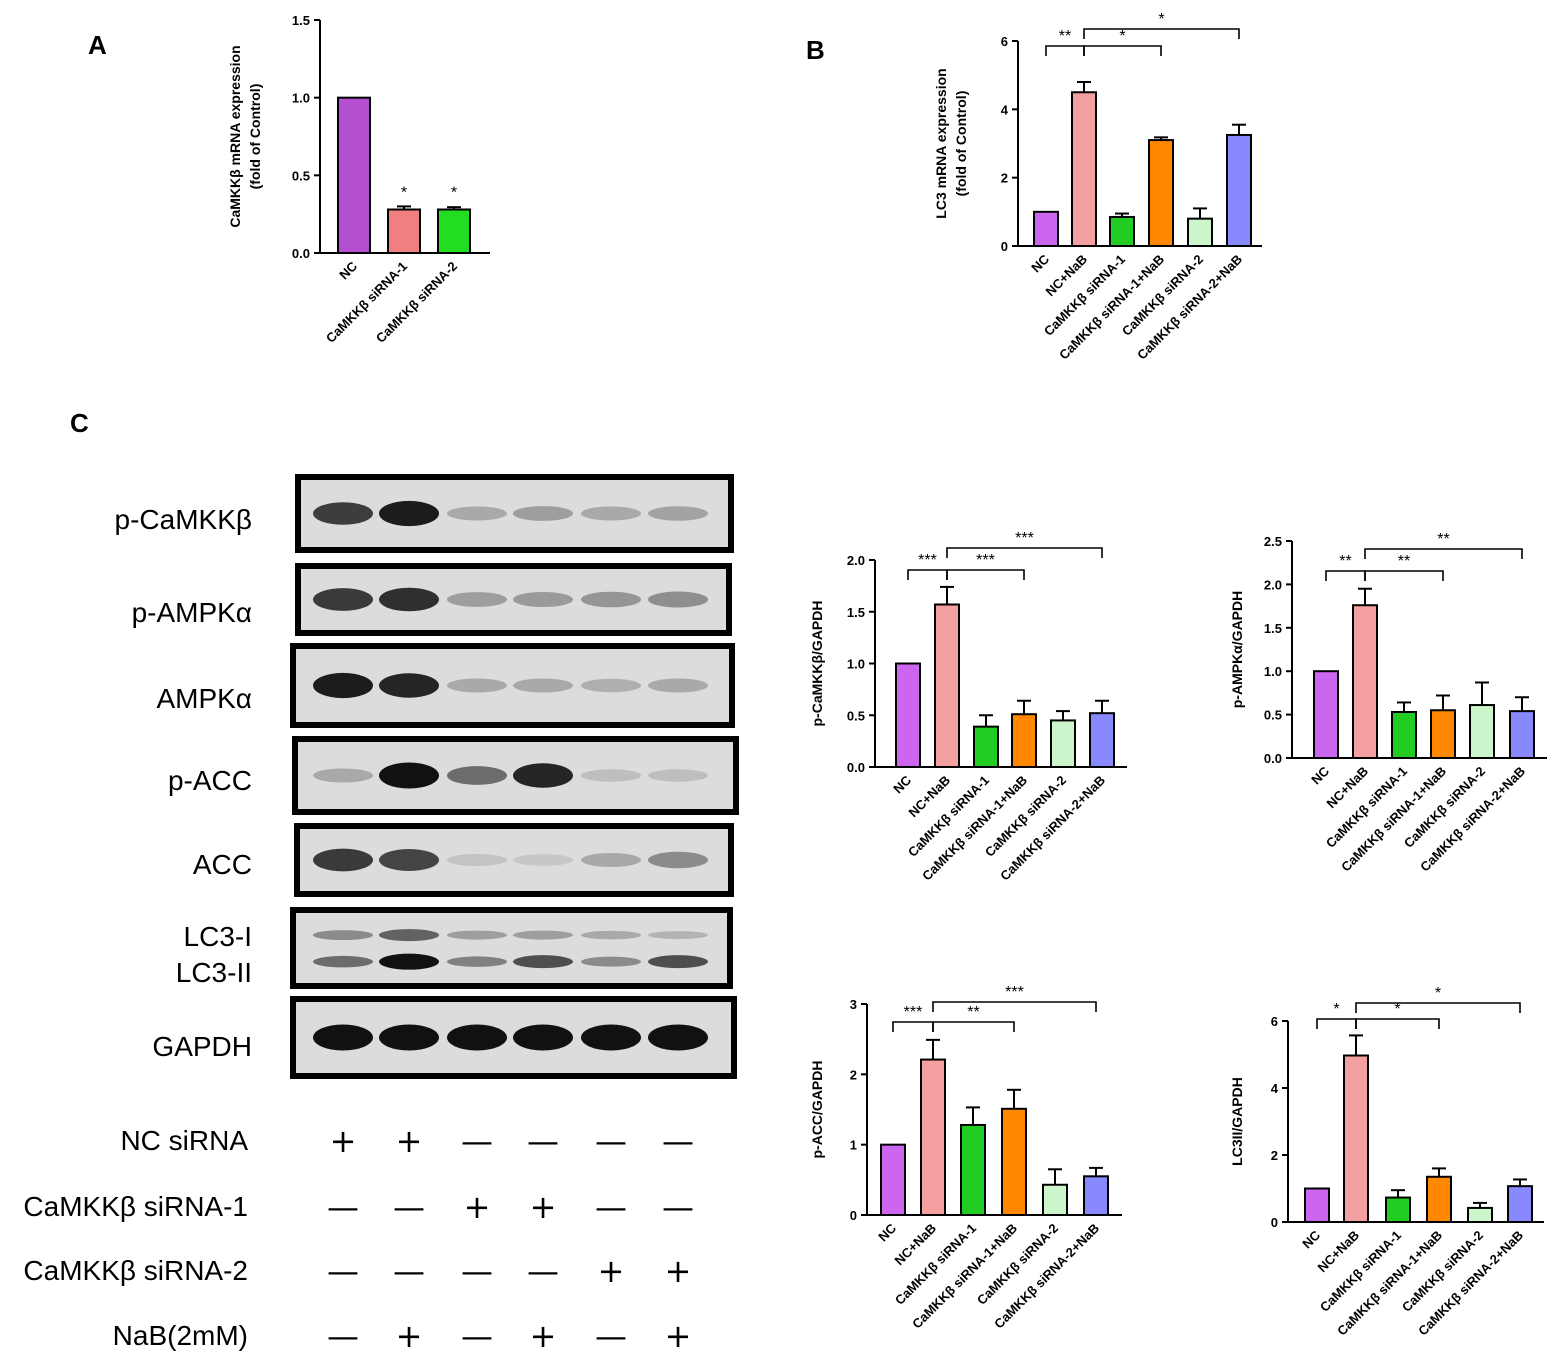 This screenshot has width=1560, height=1367. I want to click on panel-label-a: A, so click(97, 45).